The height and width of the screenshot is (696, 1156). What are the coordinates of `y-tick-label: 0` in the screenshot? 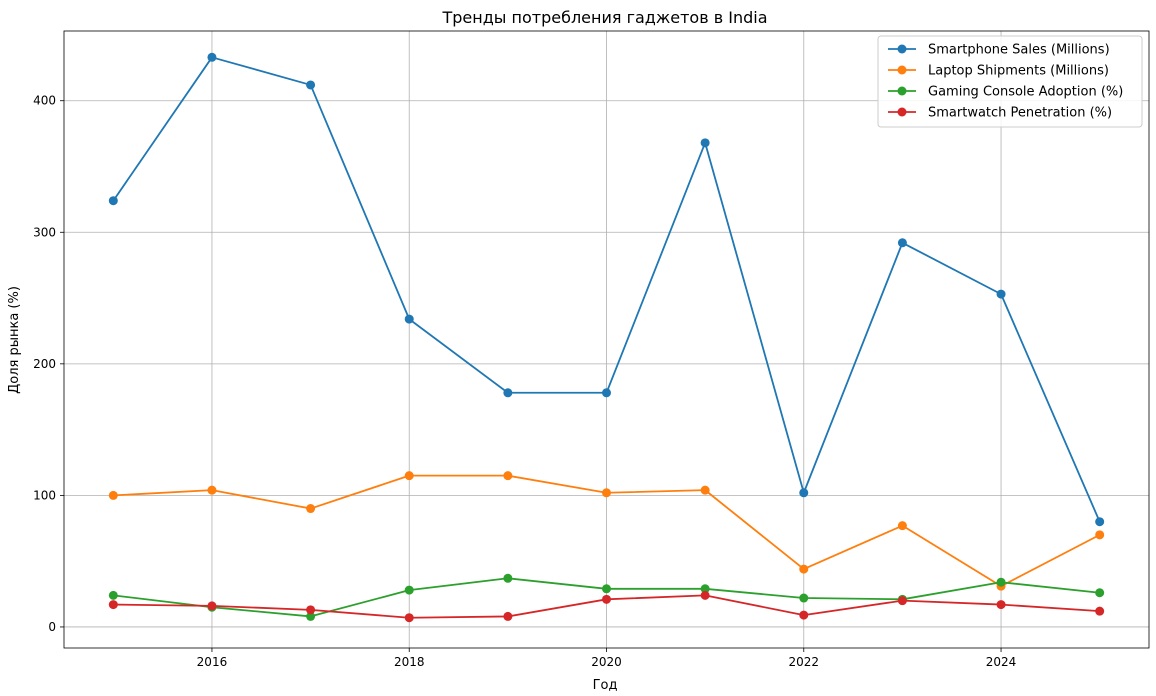 It's located at (52, 627).